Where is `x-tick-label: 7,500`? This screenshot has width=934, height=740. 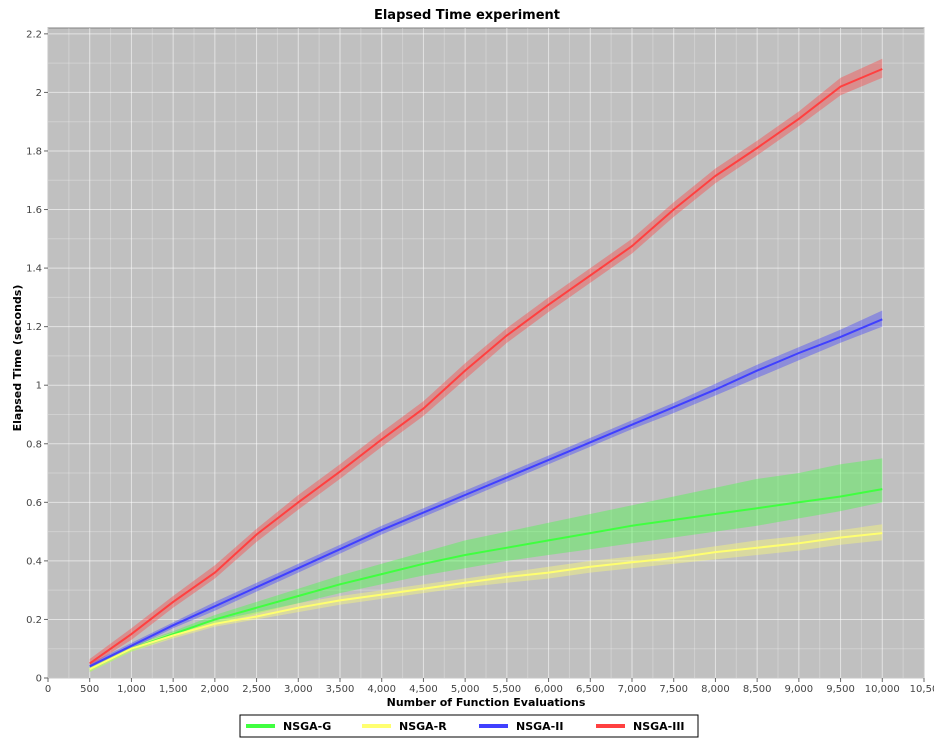 x-tick-label: 7,500 is located at coordinates (673, 689).